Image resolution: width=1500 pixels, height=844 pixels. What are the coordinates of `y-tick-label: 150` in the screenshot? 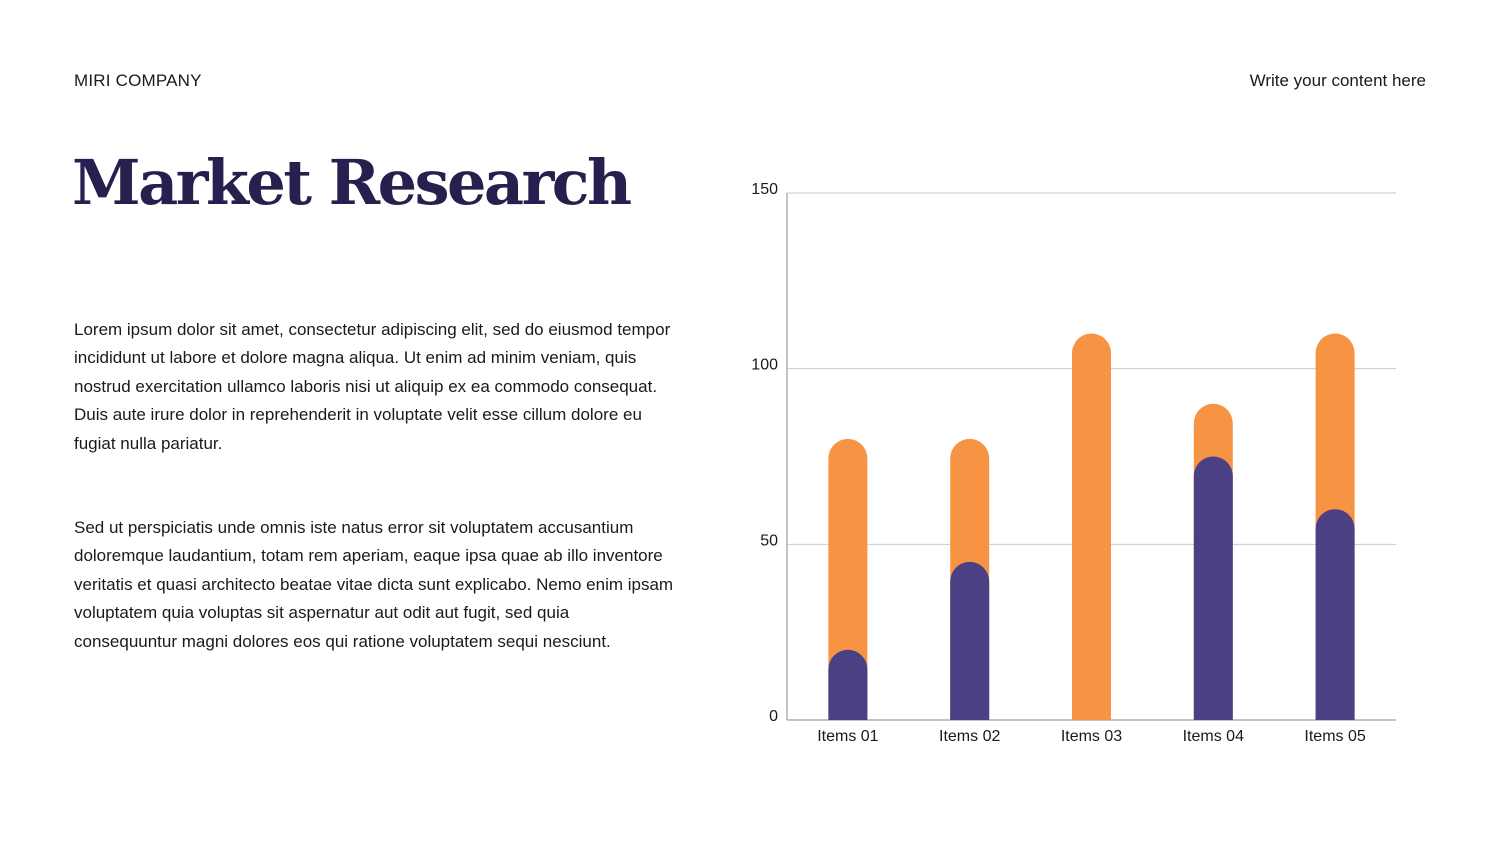 It's located at (764, 189).